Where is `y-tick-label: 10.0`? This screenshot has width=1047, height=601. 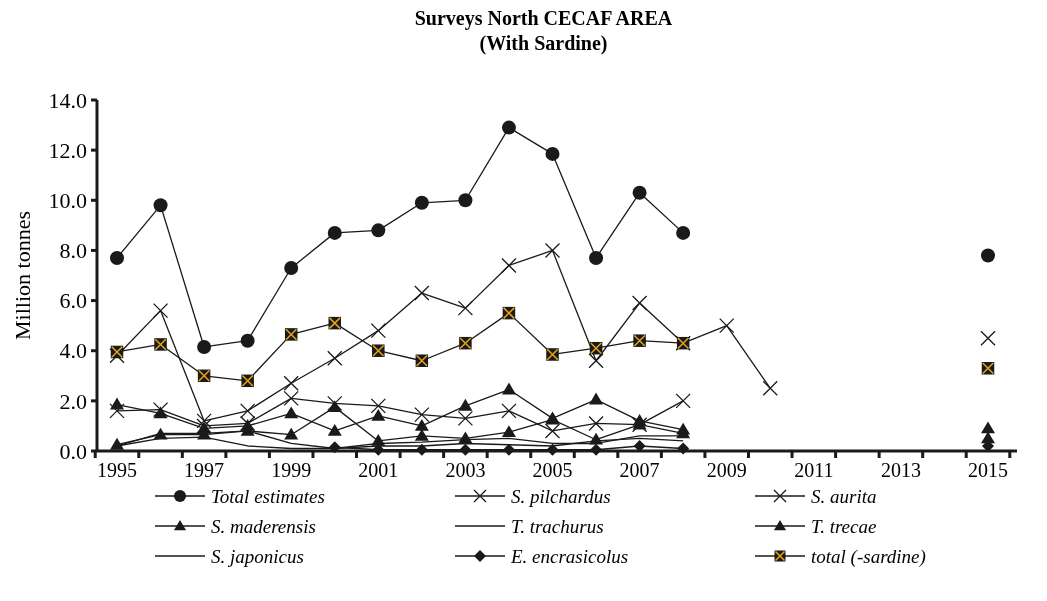
y-tick-label: 10.0 is located at coordinates (67, 200).